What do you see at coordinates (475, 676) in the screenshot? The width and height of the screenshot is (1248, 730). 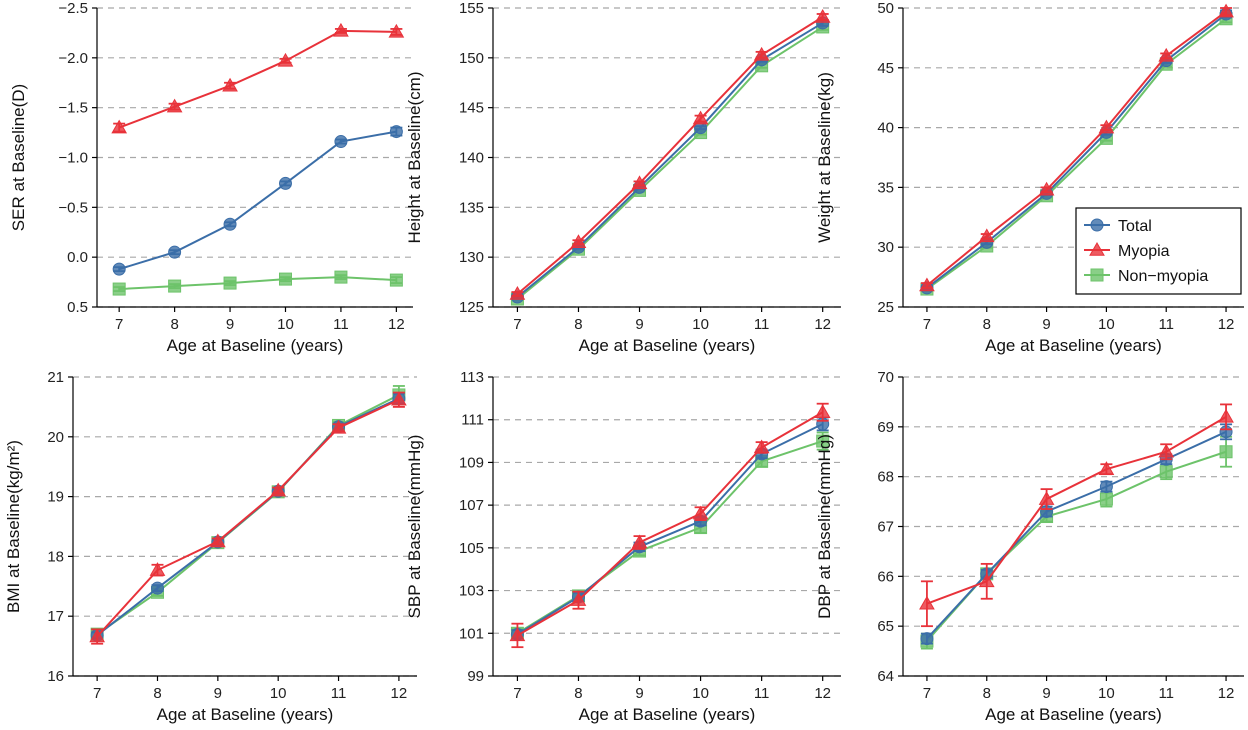 I see `y-tick-label: 99` at bounding box center [475, 676].